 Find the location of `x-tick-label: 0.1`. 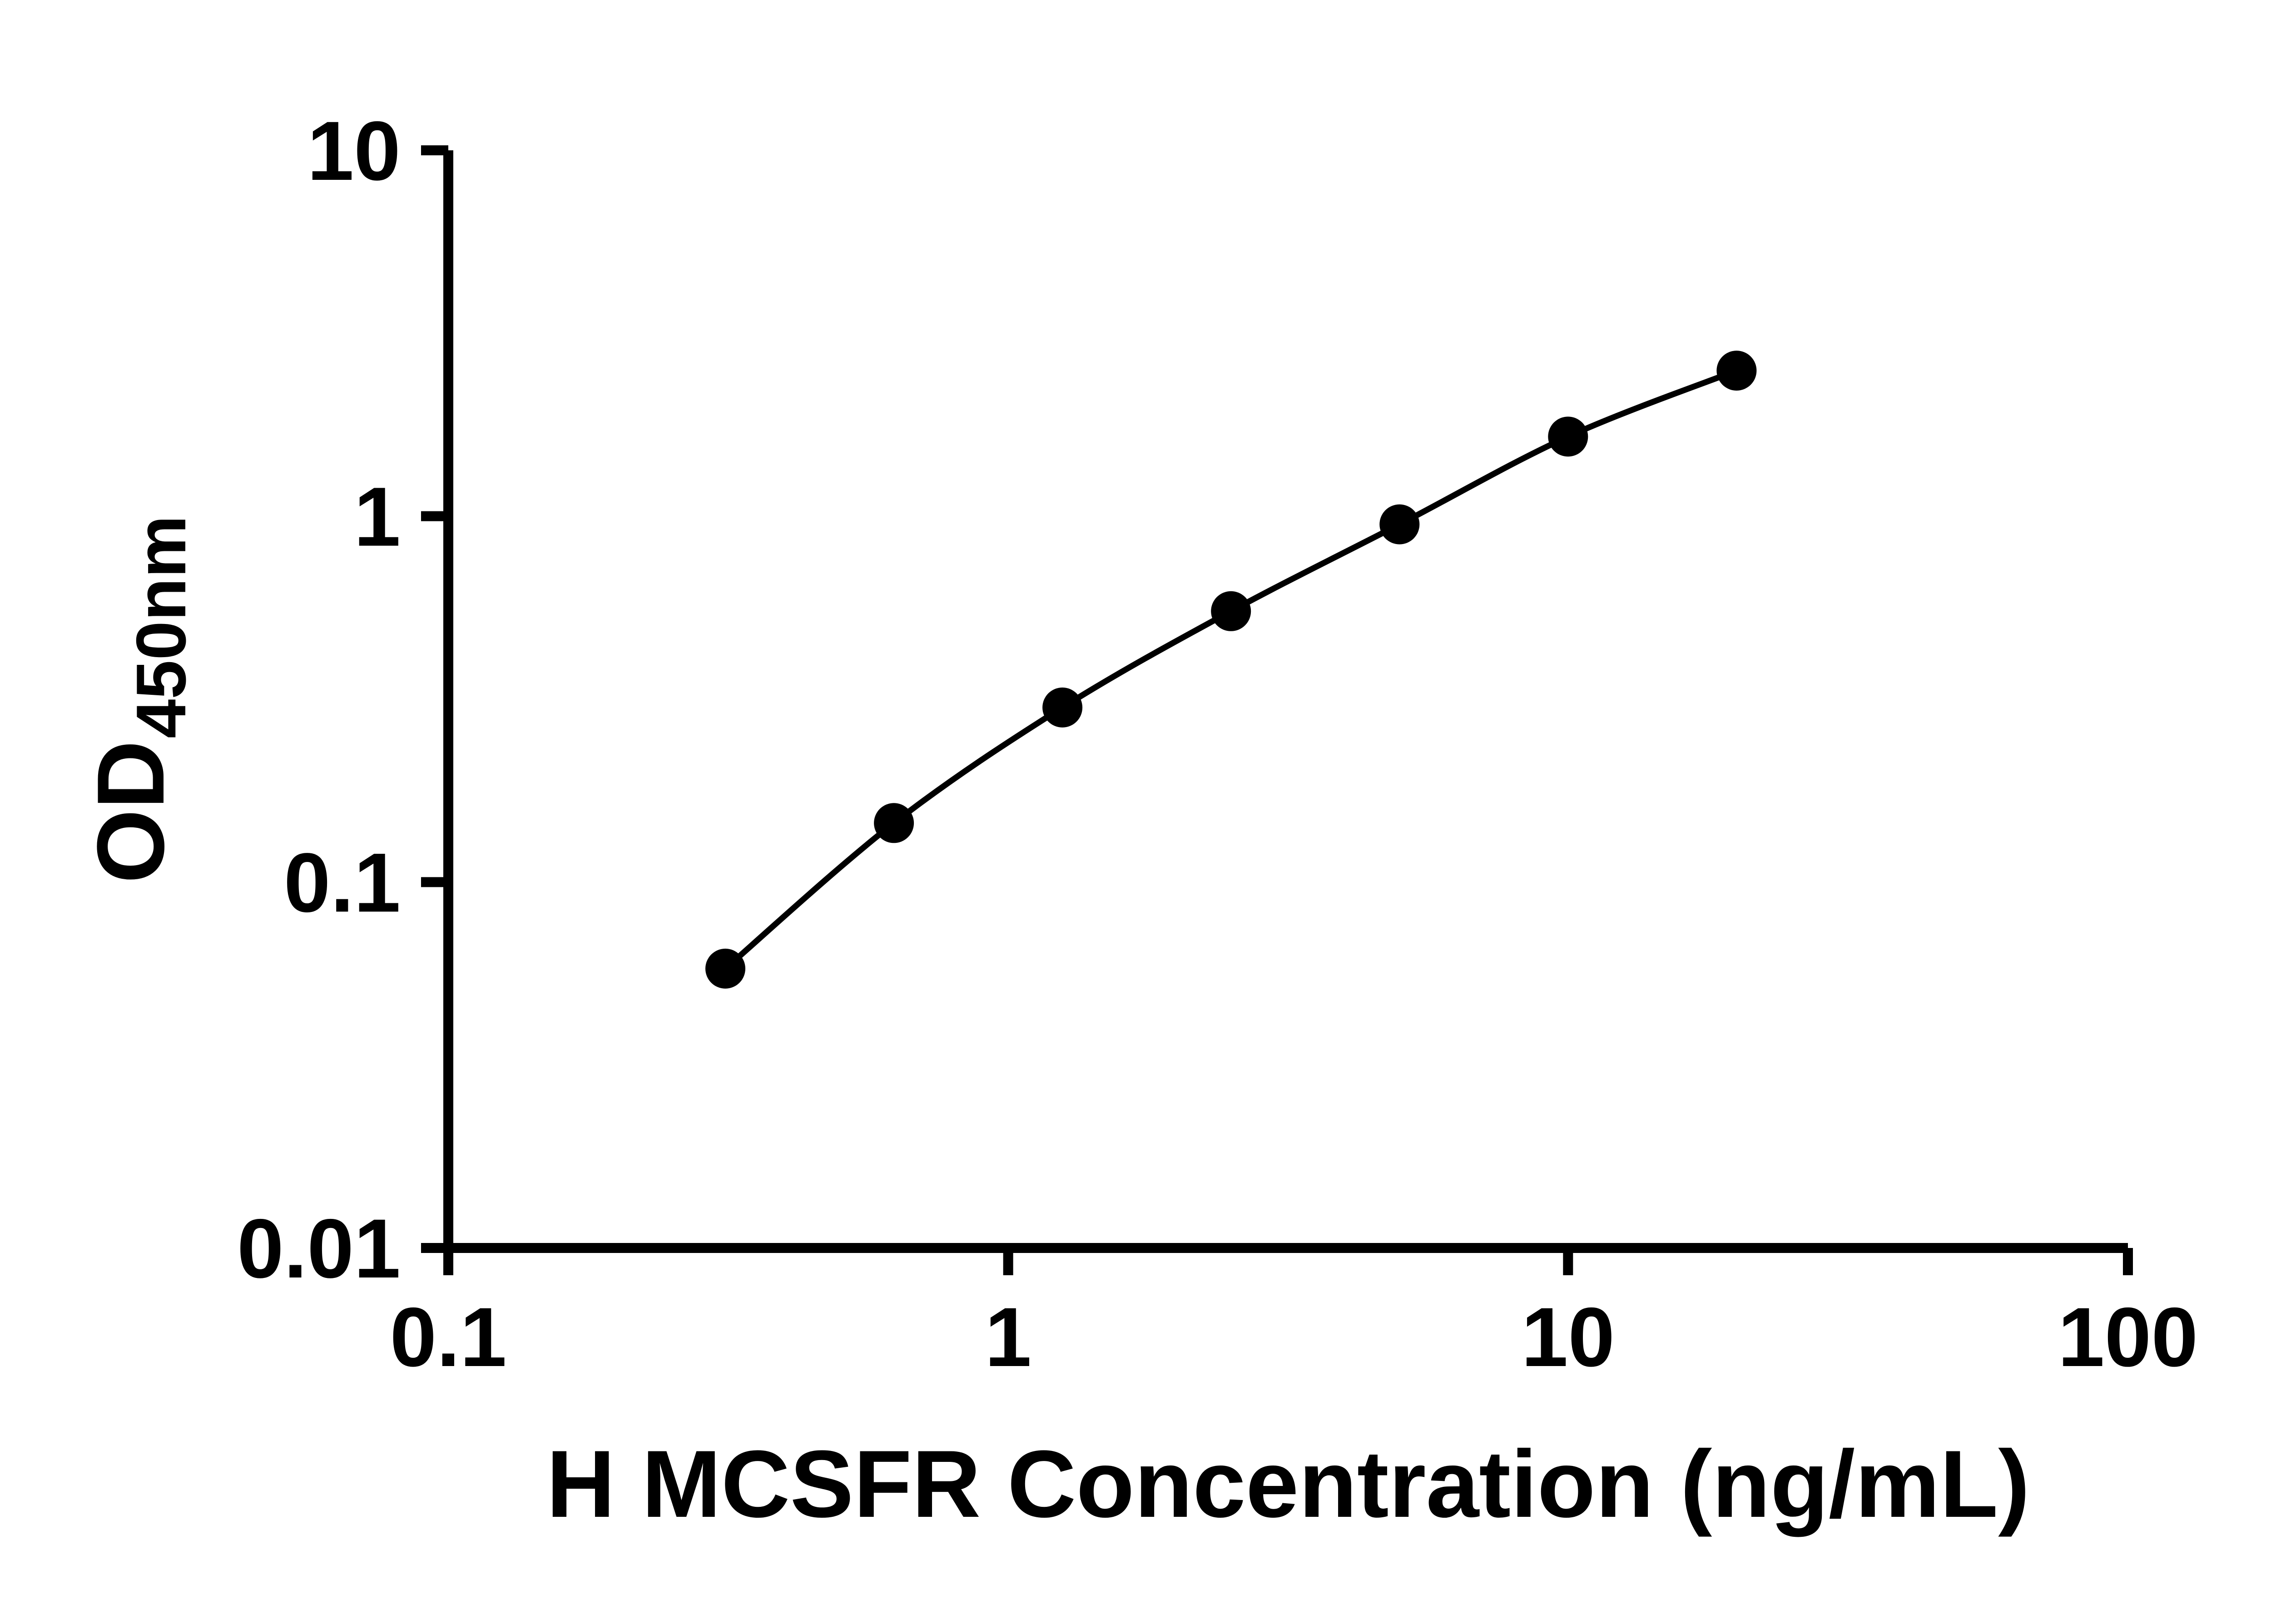

x-tick-label: 0.1 is located at coordinates (448, 1337).